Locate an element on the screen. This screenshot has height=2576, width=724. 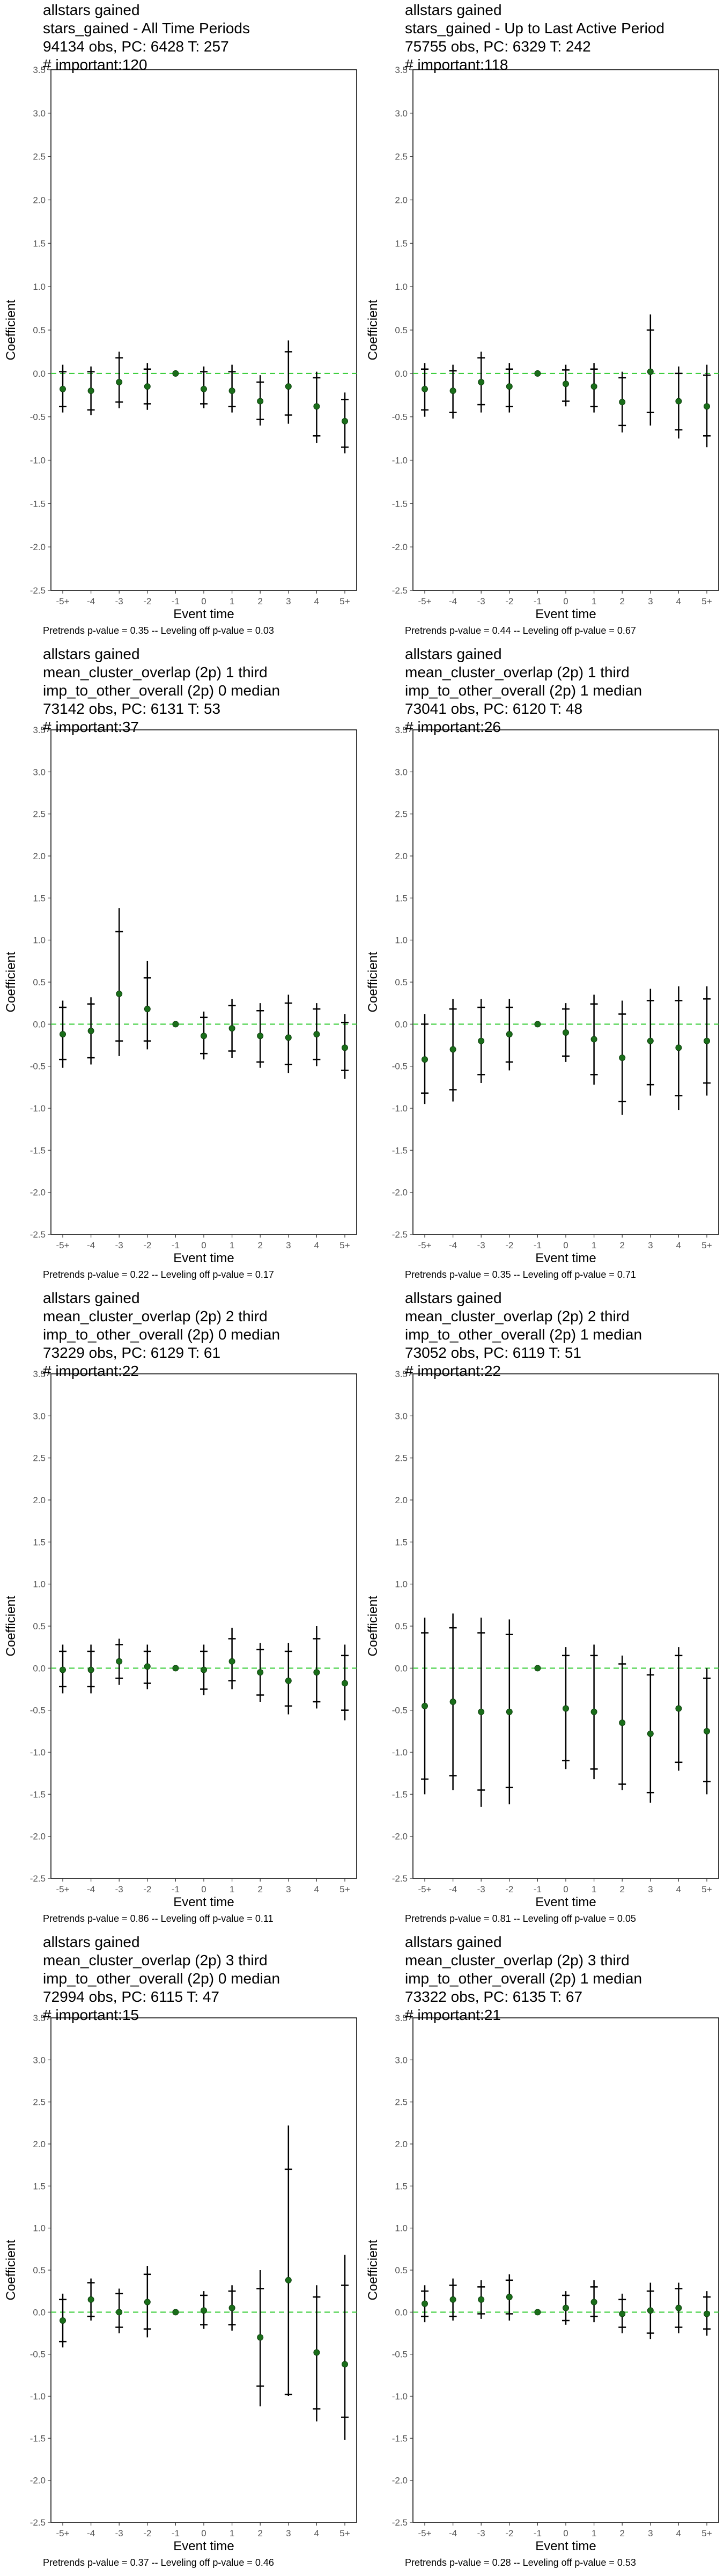
chart-title-line: mean_cluster_overlap (2p) 1 third is located at coordinates (155, 672).